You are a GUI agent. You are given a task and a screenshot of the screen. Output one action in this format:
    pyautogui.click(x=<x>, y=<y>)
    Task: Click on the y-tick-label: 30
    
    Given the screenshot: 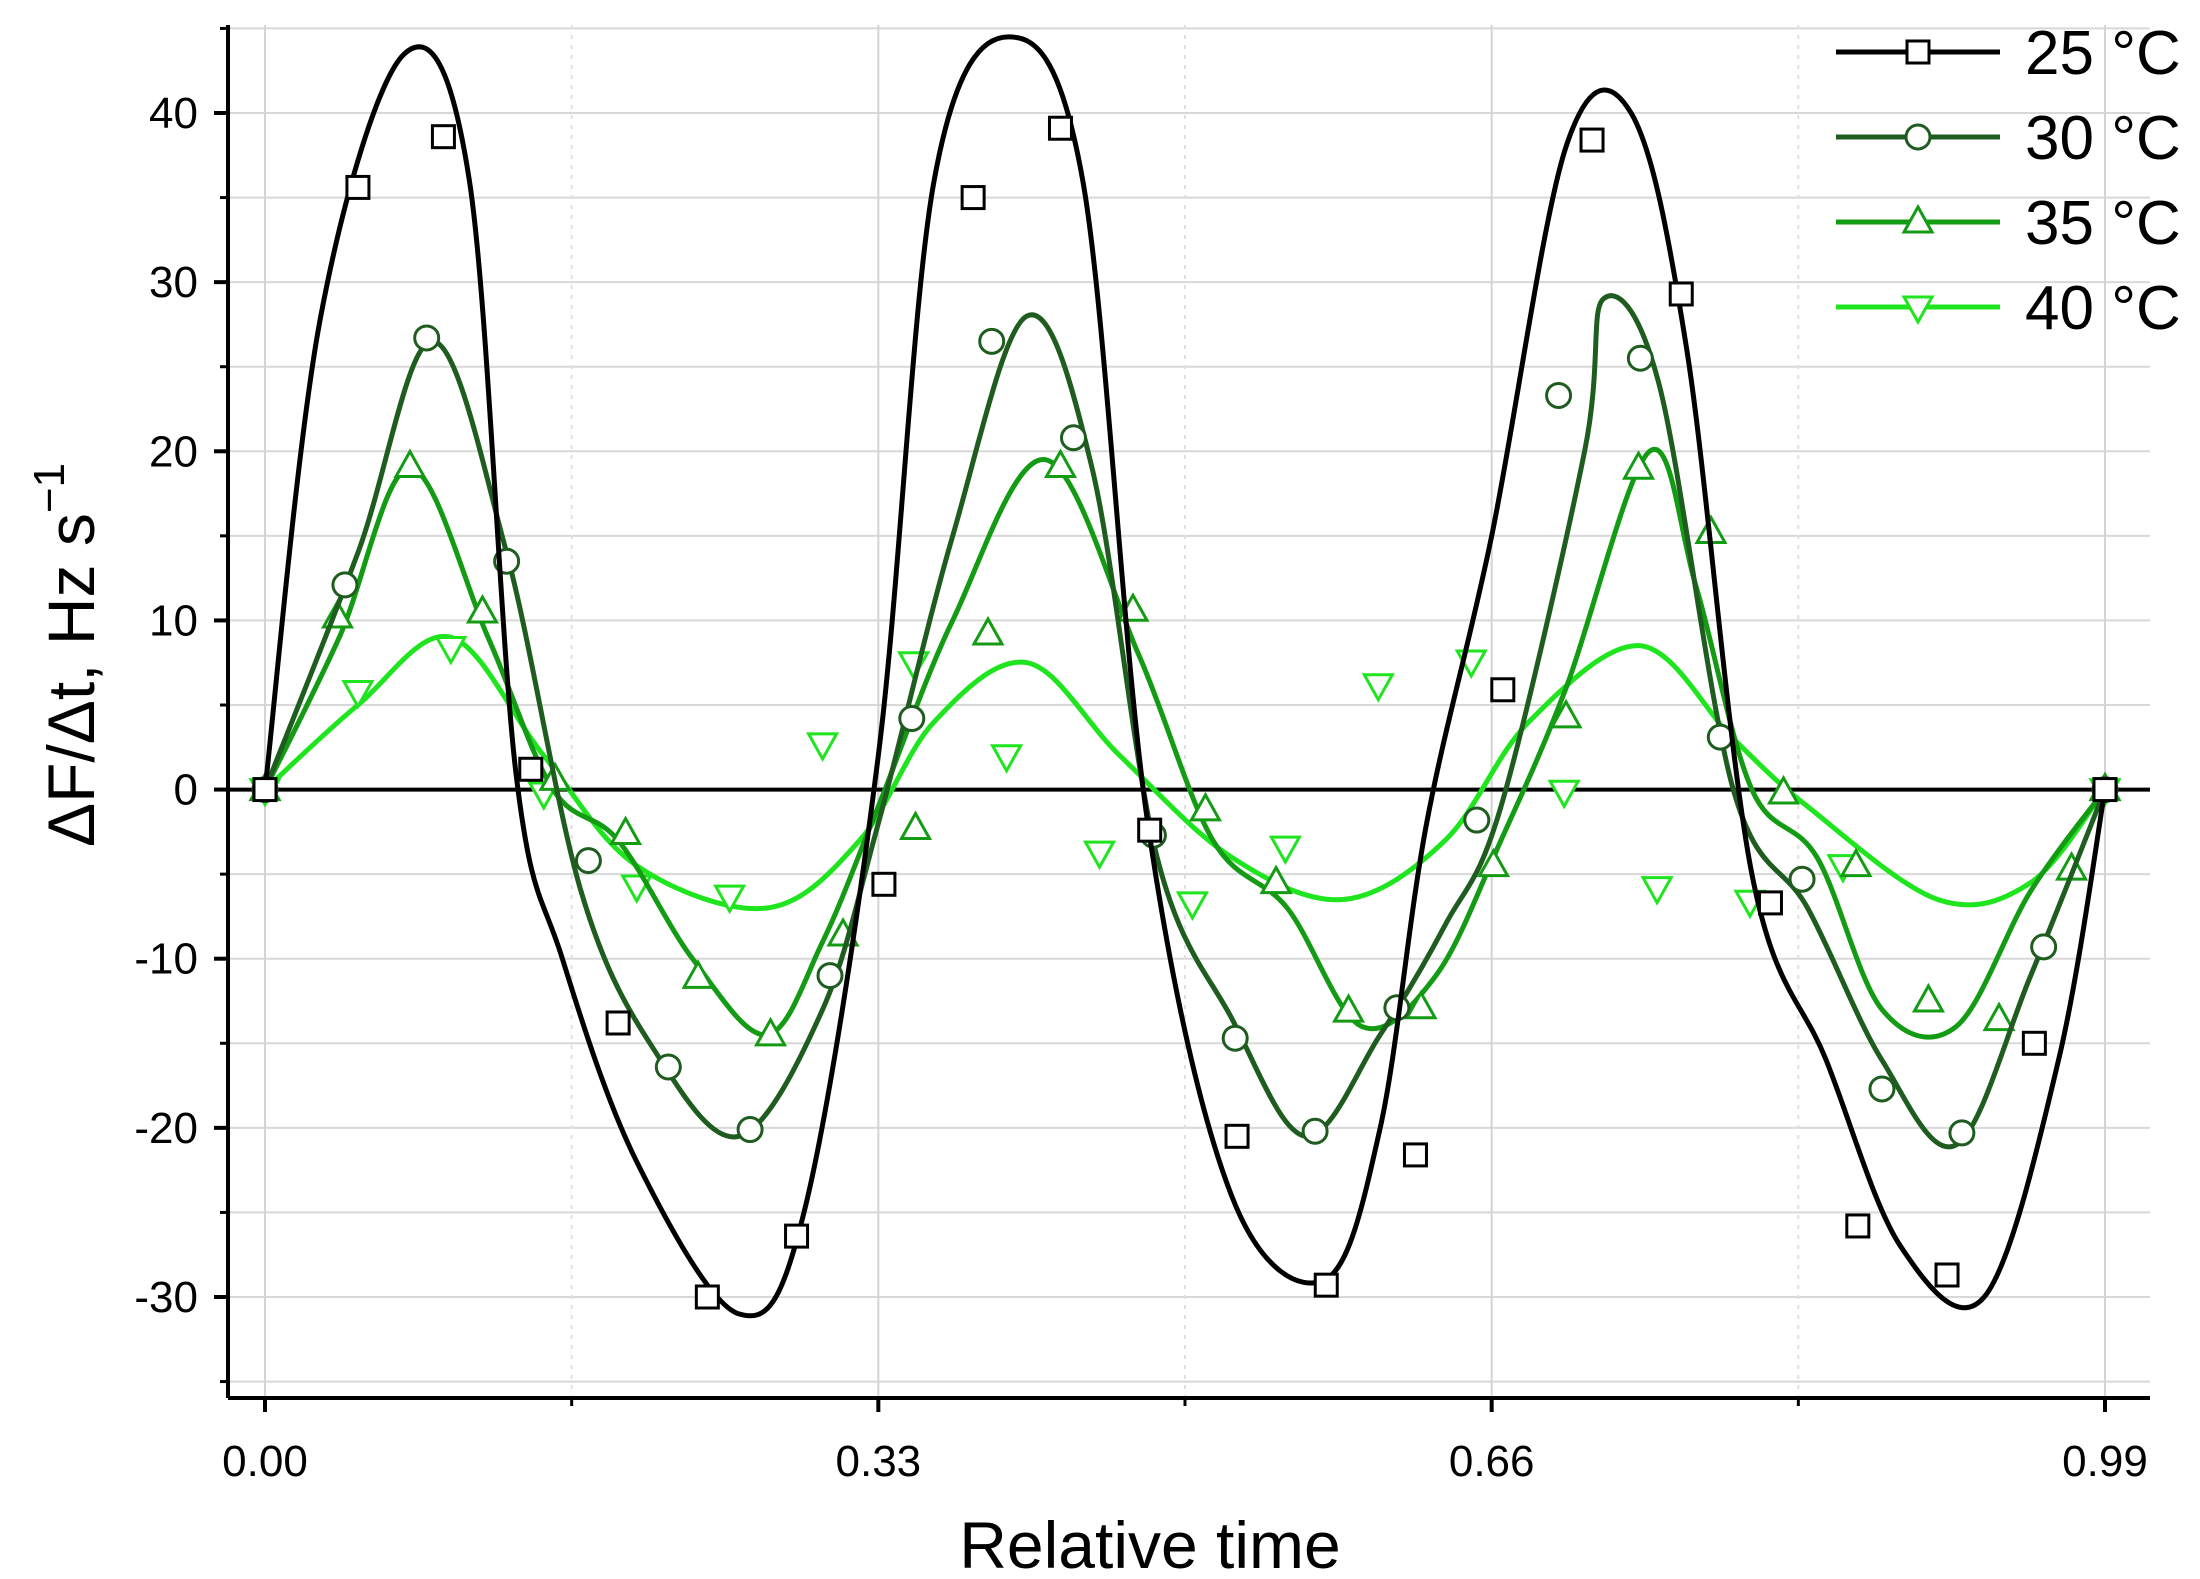 What is the action you would take?
    pyautogui.click(x=173, y=282)
    